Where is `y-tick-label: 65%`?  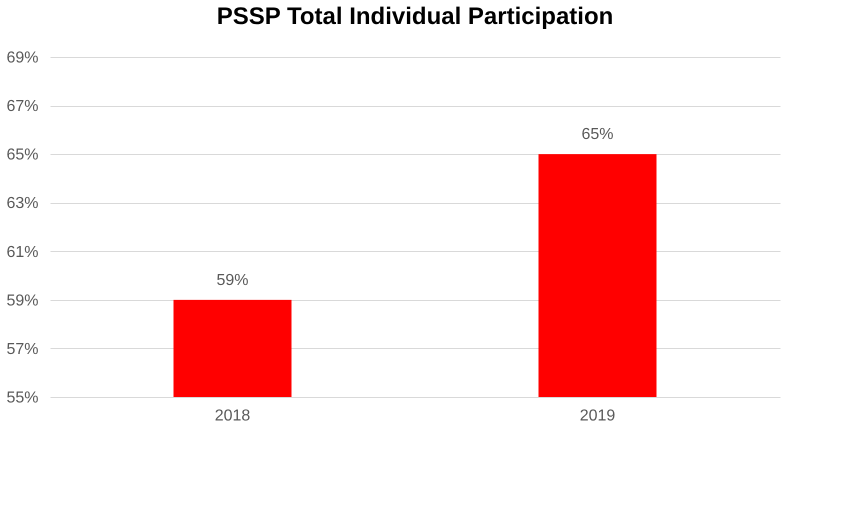
y-tick-label: 65% is located at coordinates (22, 155).